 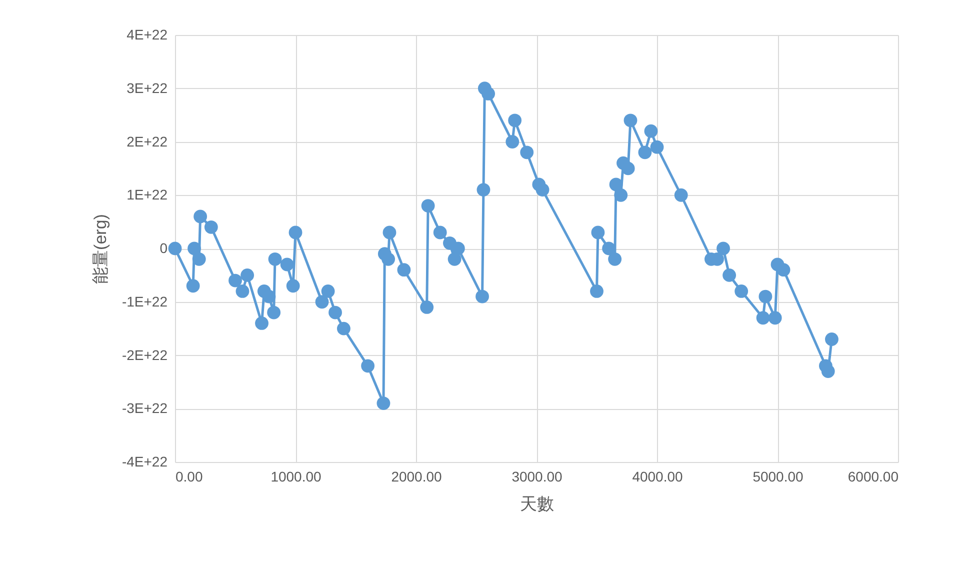 I want to click on y-tick-label: 2E+22, so click(x=147, y=141).